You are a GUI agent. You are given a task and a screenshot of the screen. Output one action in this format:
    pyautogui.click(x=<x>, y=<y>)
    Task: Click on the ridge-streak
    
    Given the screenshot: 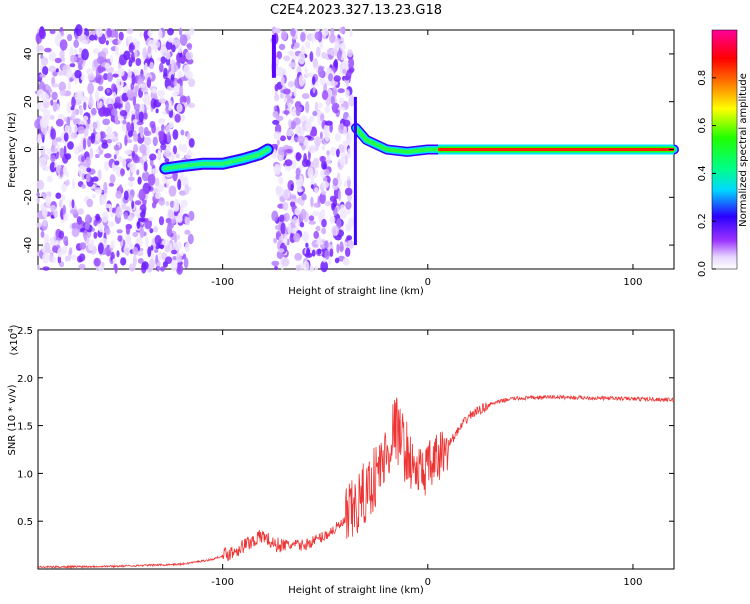 What is the action you would take?
    pyautogui.click(x=355, y=171)
    